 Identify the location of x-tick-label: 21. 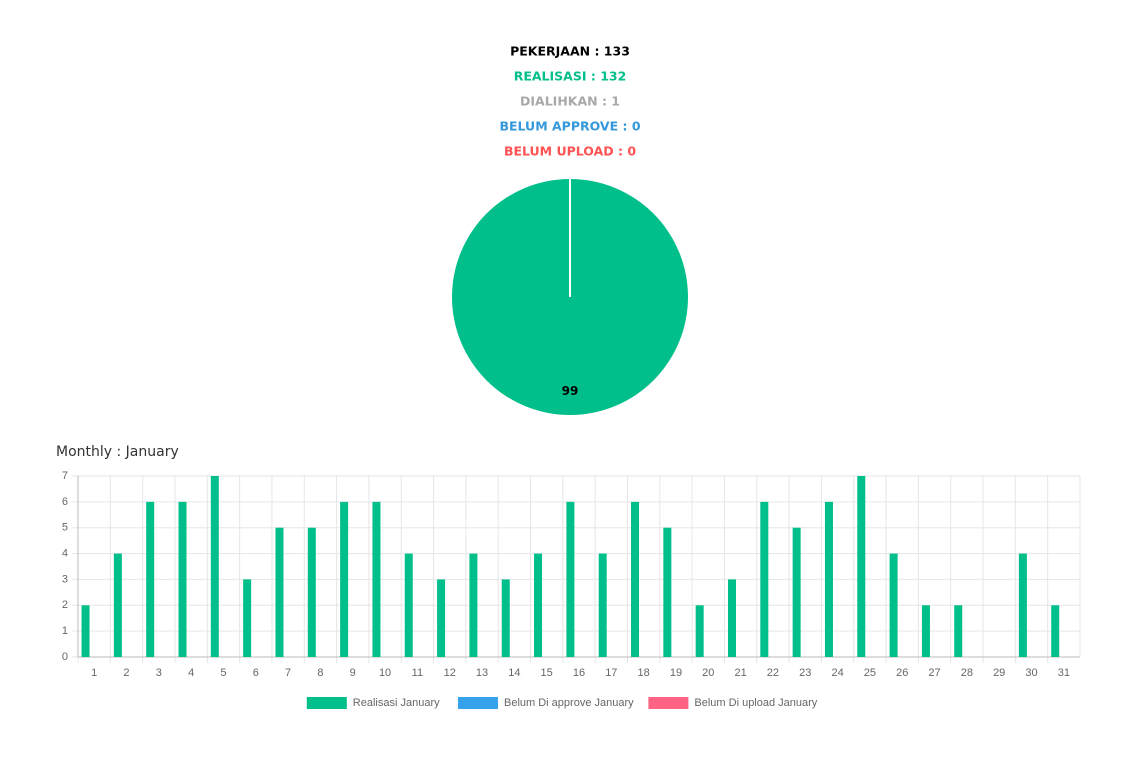
(740, 673).